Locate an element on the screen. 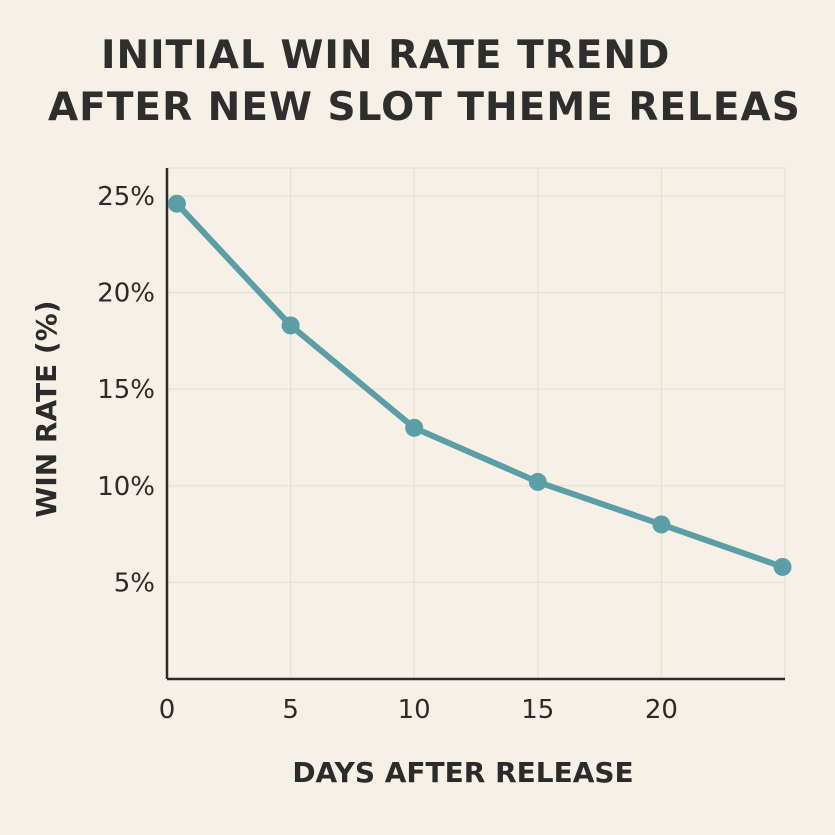  chart-title-line-1: INITIAL WIN RATE TREND is located at coordinates (386, 55).